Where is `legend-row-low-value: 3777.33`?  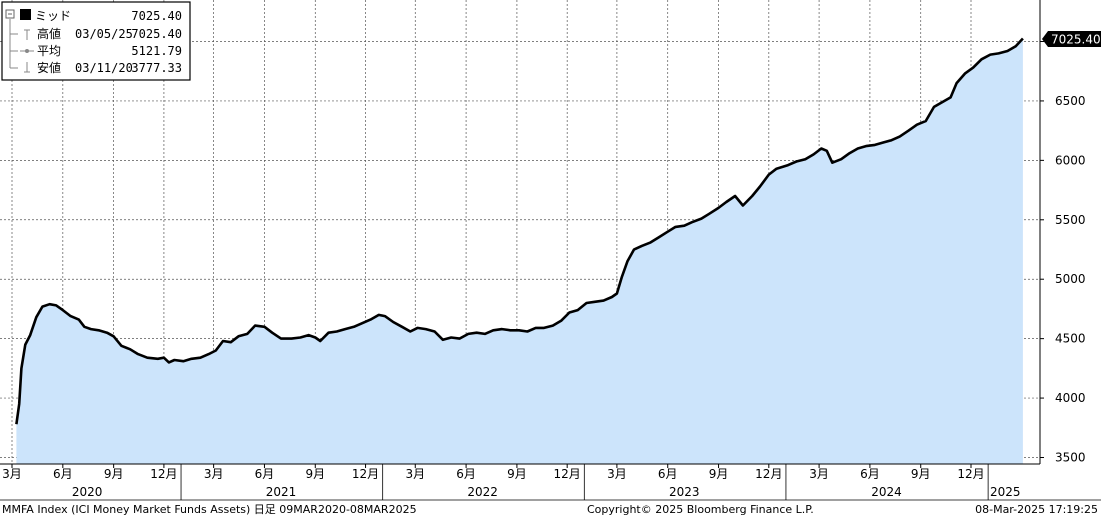
legend-row-low-value: 3777.33 is located at coordinates (156, 68).